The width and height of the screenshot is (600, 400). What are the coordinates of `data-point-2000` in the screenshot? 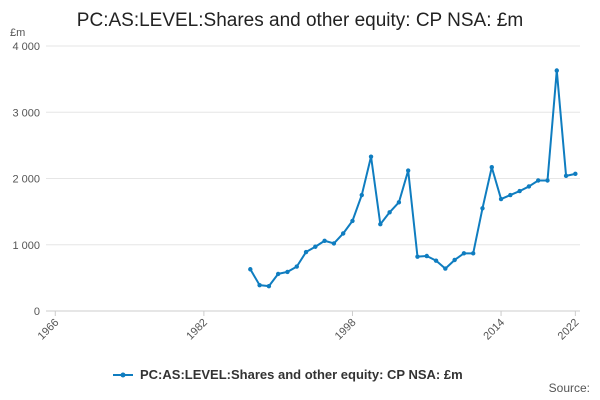 It's located at (371, 156).